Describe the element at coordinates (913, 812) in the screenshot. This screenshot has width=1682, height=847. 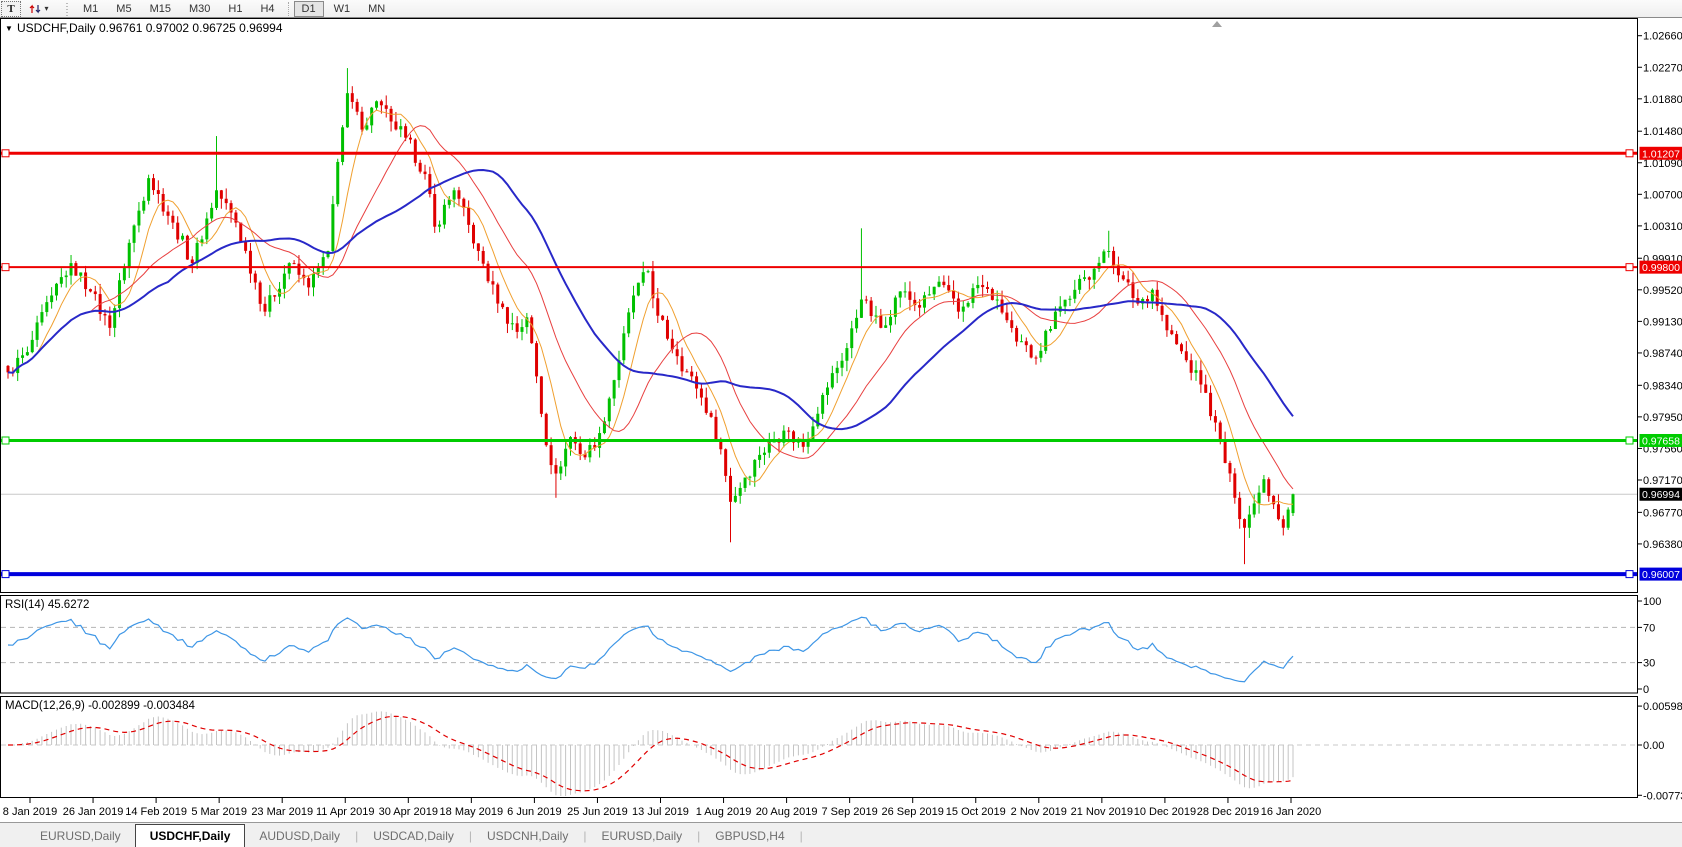
I see `svg-text: 26 Sep 2019` at that location.